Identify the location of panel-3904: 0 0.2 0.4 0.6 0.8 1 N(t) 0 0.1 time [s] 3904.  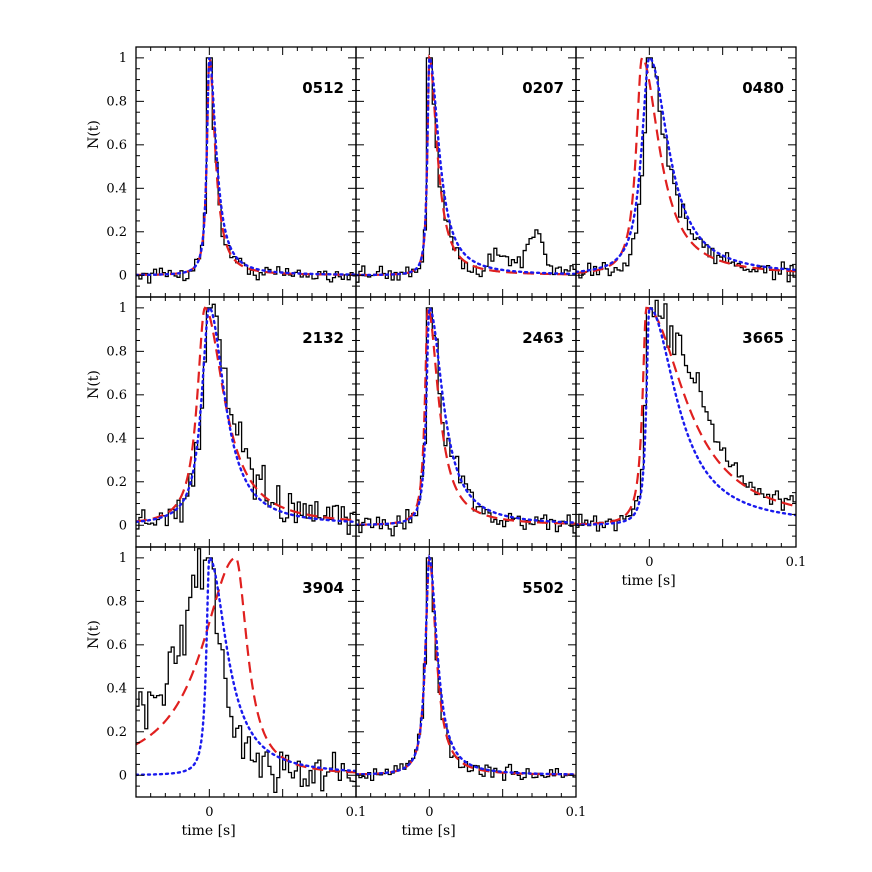
(226, 692).